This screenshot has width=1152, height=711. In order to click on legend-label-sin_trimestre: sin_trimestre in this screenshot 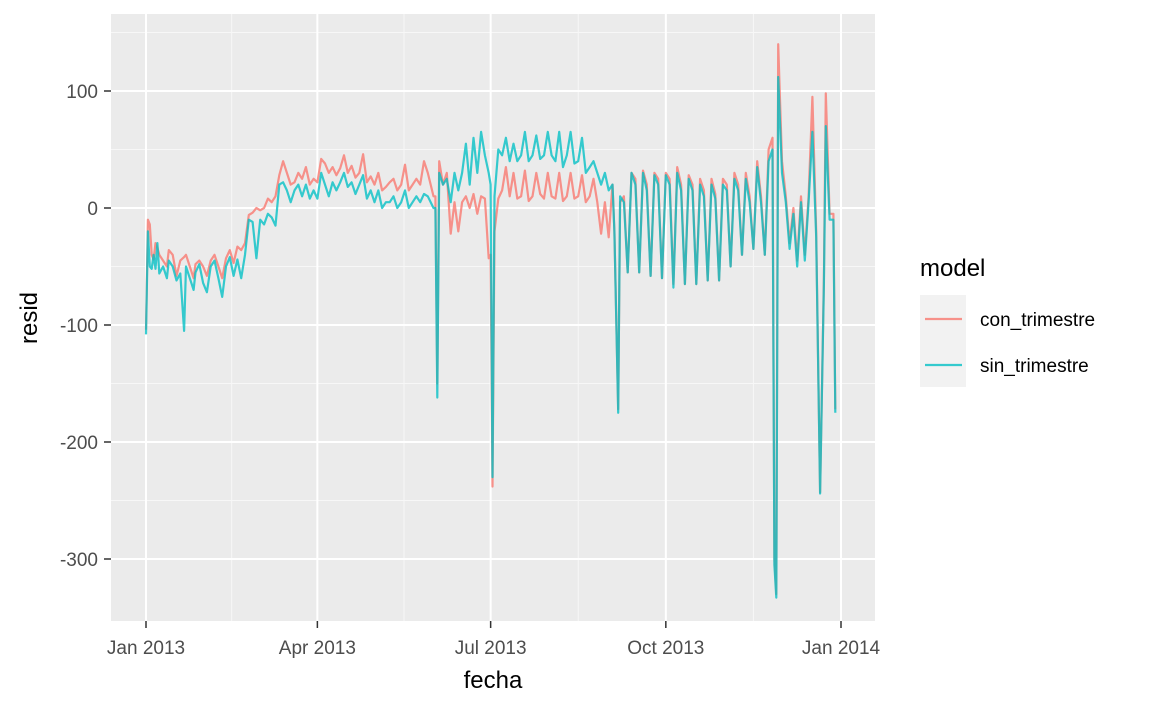, I will do `click(1034, 366)`.